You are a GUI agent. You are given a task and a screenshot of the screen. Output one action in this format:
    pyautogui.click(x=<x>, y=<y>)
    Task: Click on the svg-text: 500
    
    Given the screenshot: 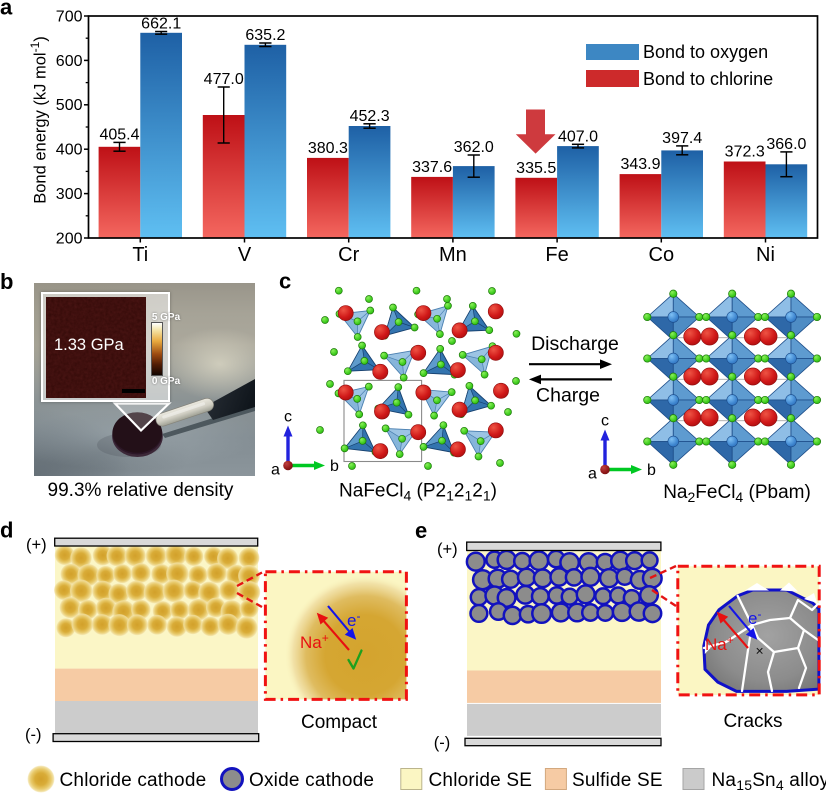 What is the action you would take?
    pyautogui.click(x=69, y=105)
    